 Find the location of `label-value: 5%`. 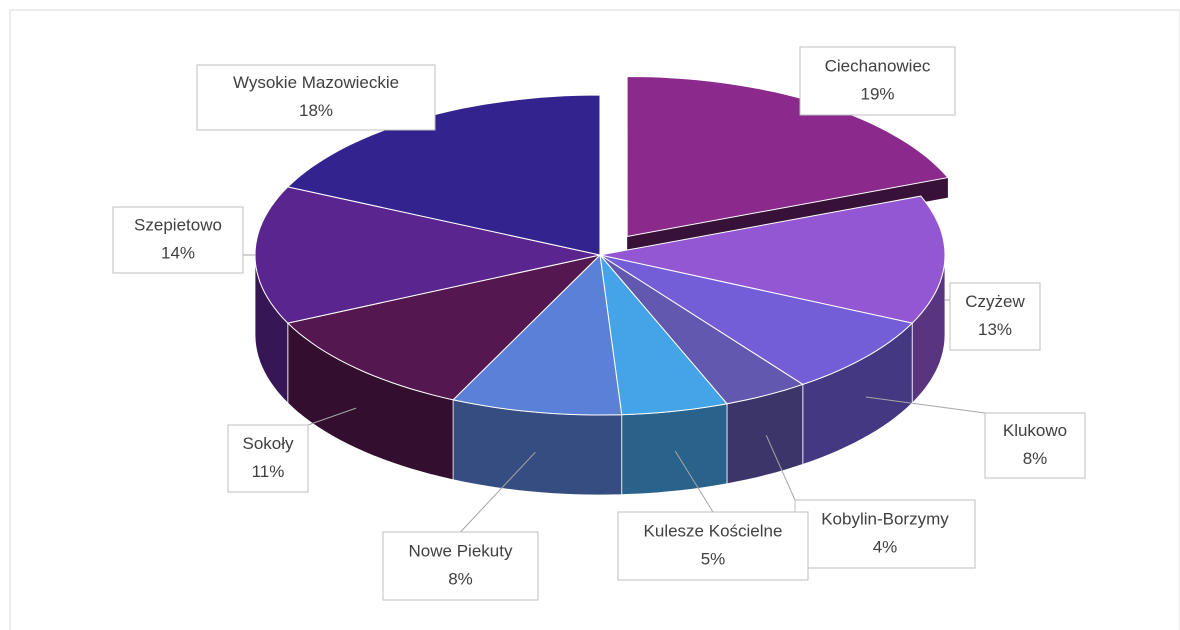

label-value: 5% is located at coordinates (713, 558).